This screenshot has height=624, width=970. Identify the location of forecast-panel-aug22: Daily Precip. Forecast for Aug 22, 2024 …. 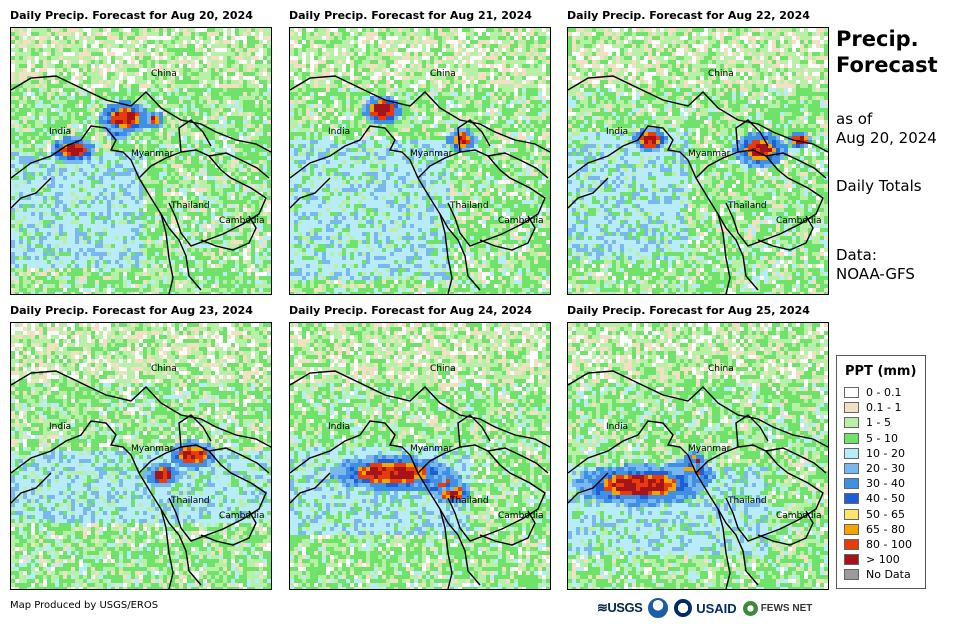
(698, 152).